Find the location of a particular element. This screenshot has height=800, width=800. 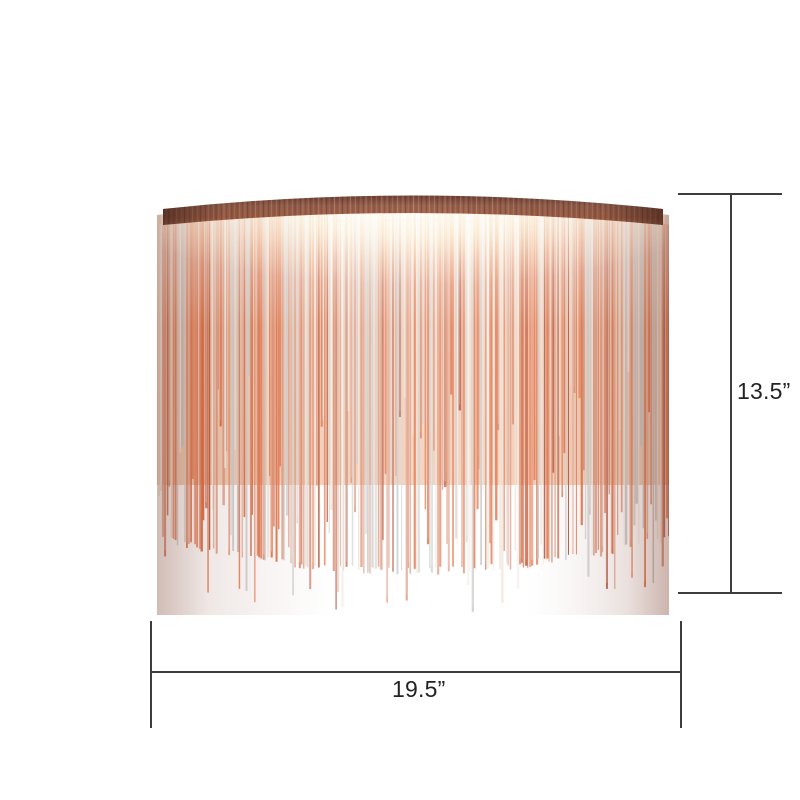

width-dimension-label: 19.5” is located at coordinates (419, 689).